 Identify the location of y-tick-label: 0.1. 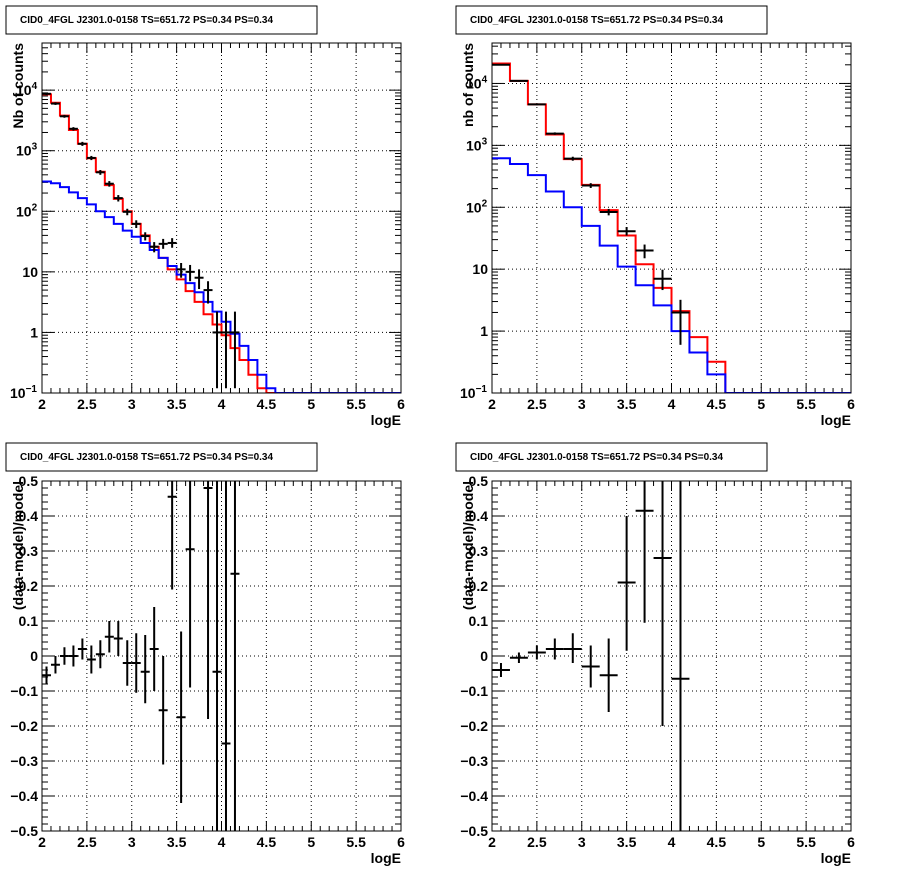
(479, 621).